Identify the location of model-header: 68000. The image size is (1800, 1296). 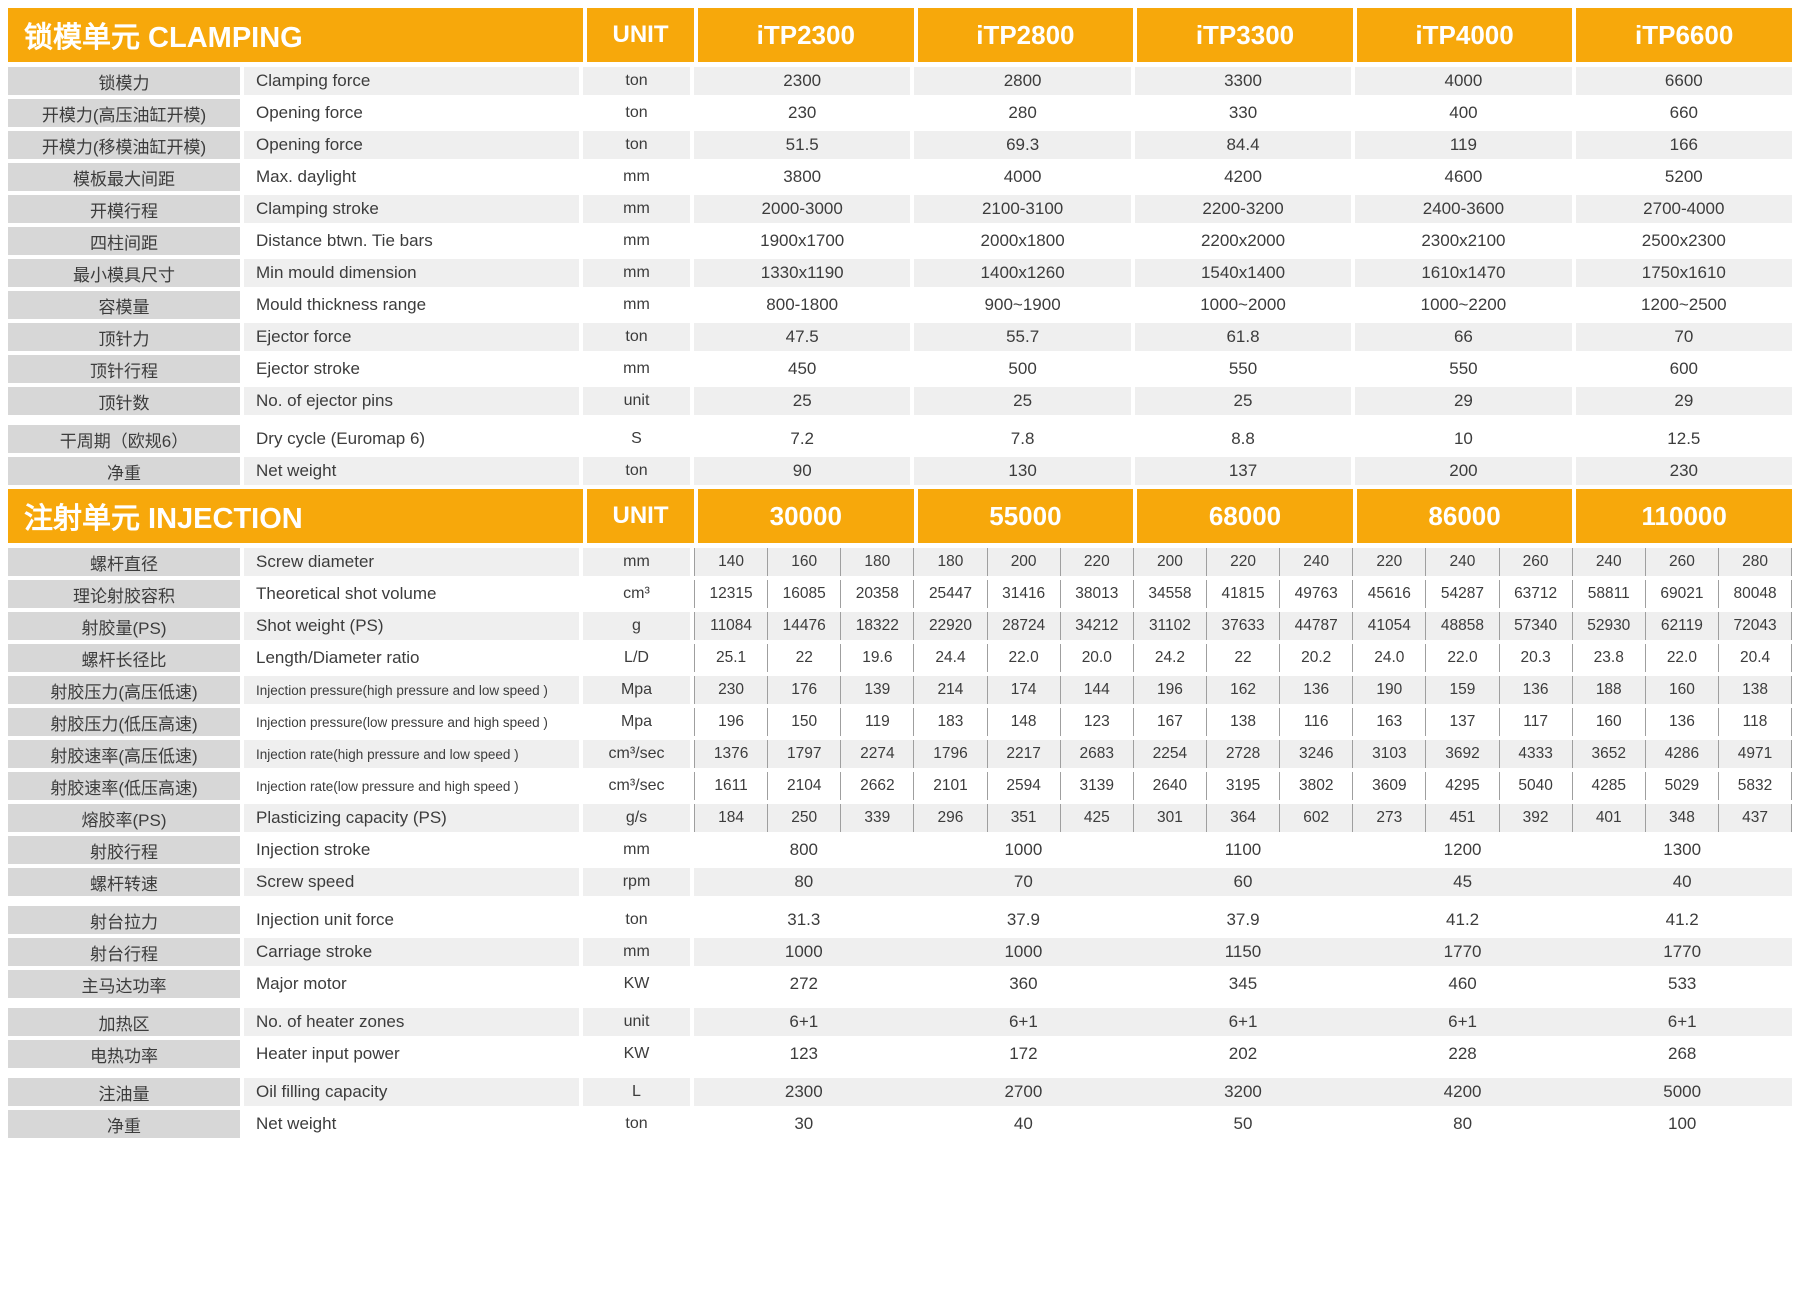
(1245, 516).